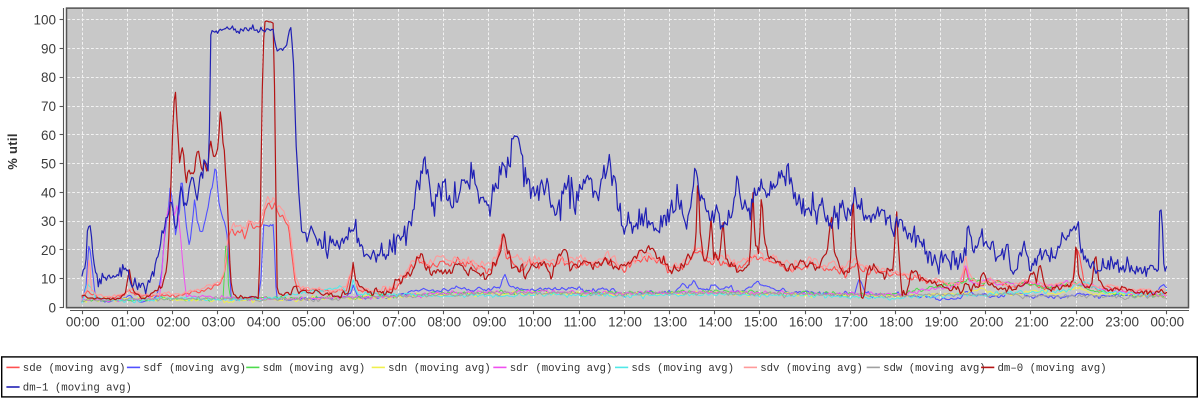 Image resolution: width=1200 pixels, height=400 pixels. What do you see at coordinates (309, 322) in the screenshot?
I see `svg-text: 05:00` at bounding box center [309, 322].